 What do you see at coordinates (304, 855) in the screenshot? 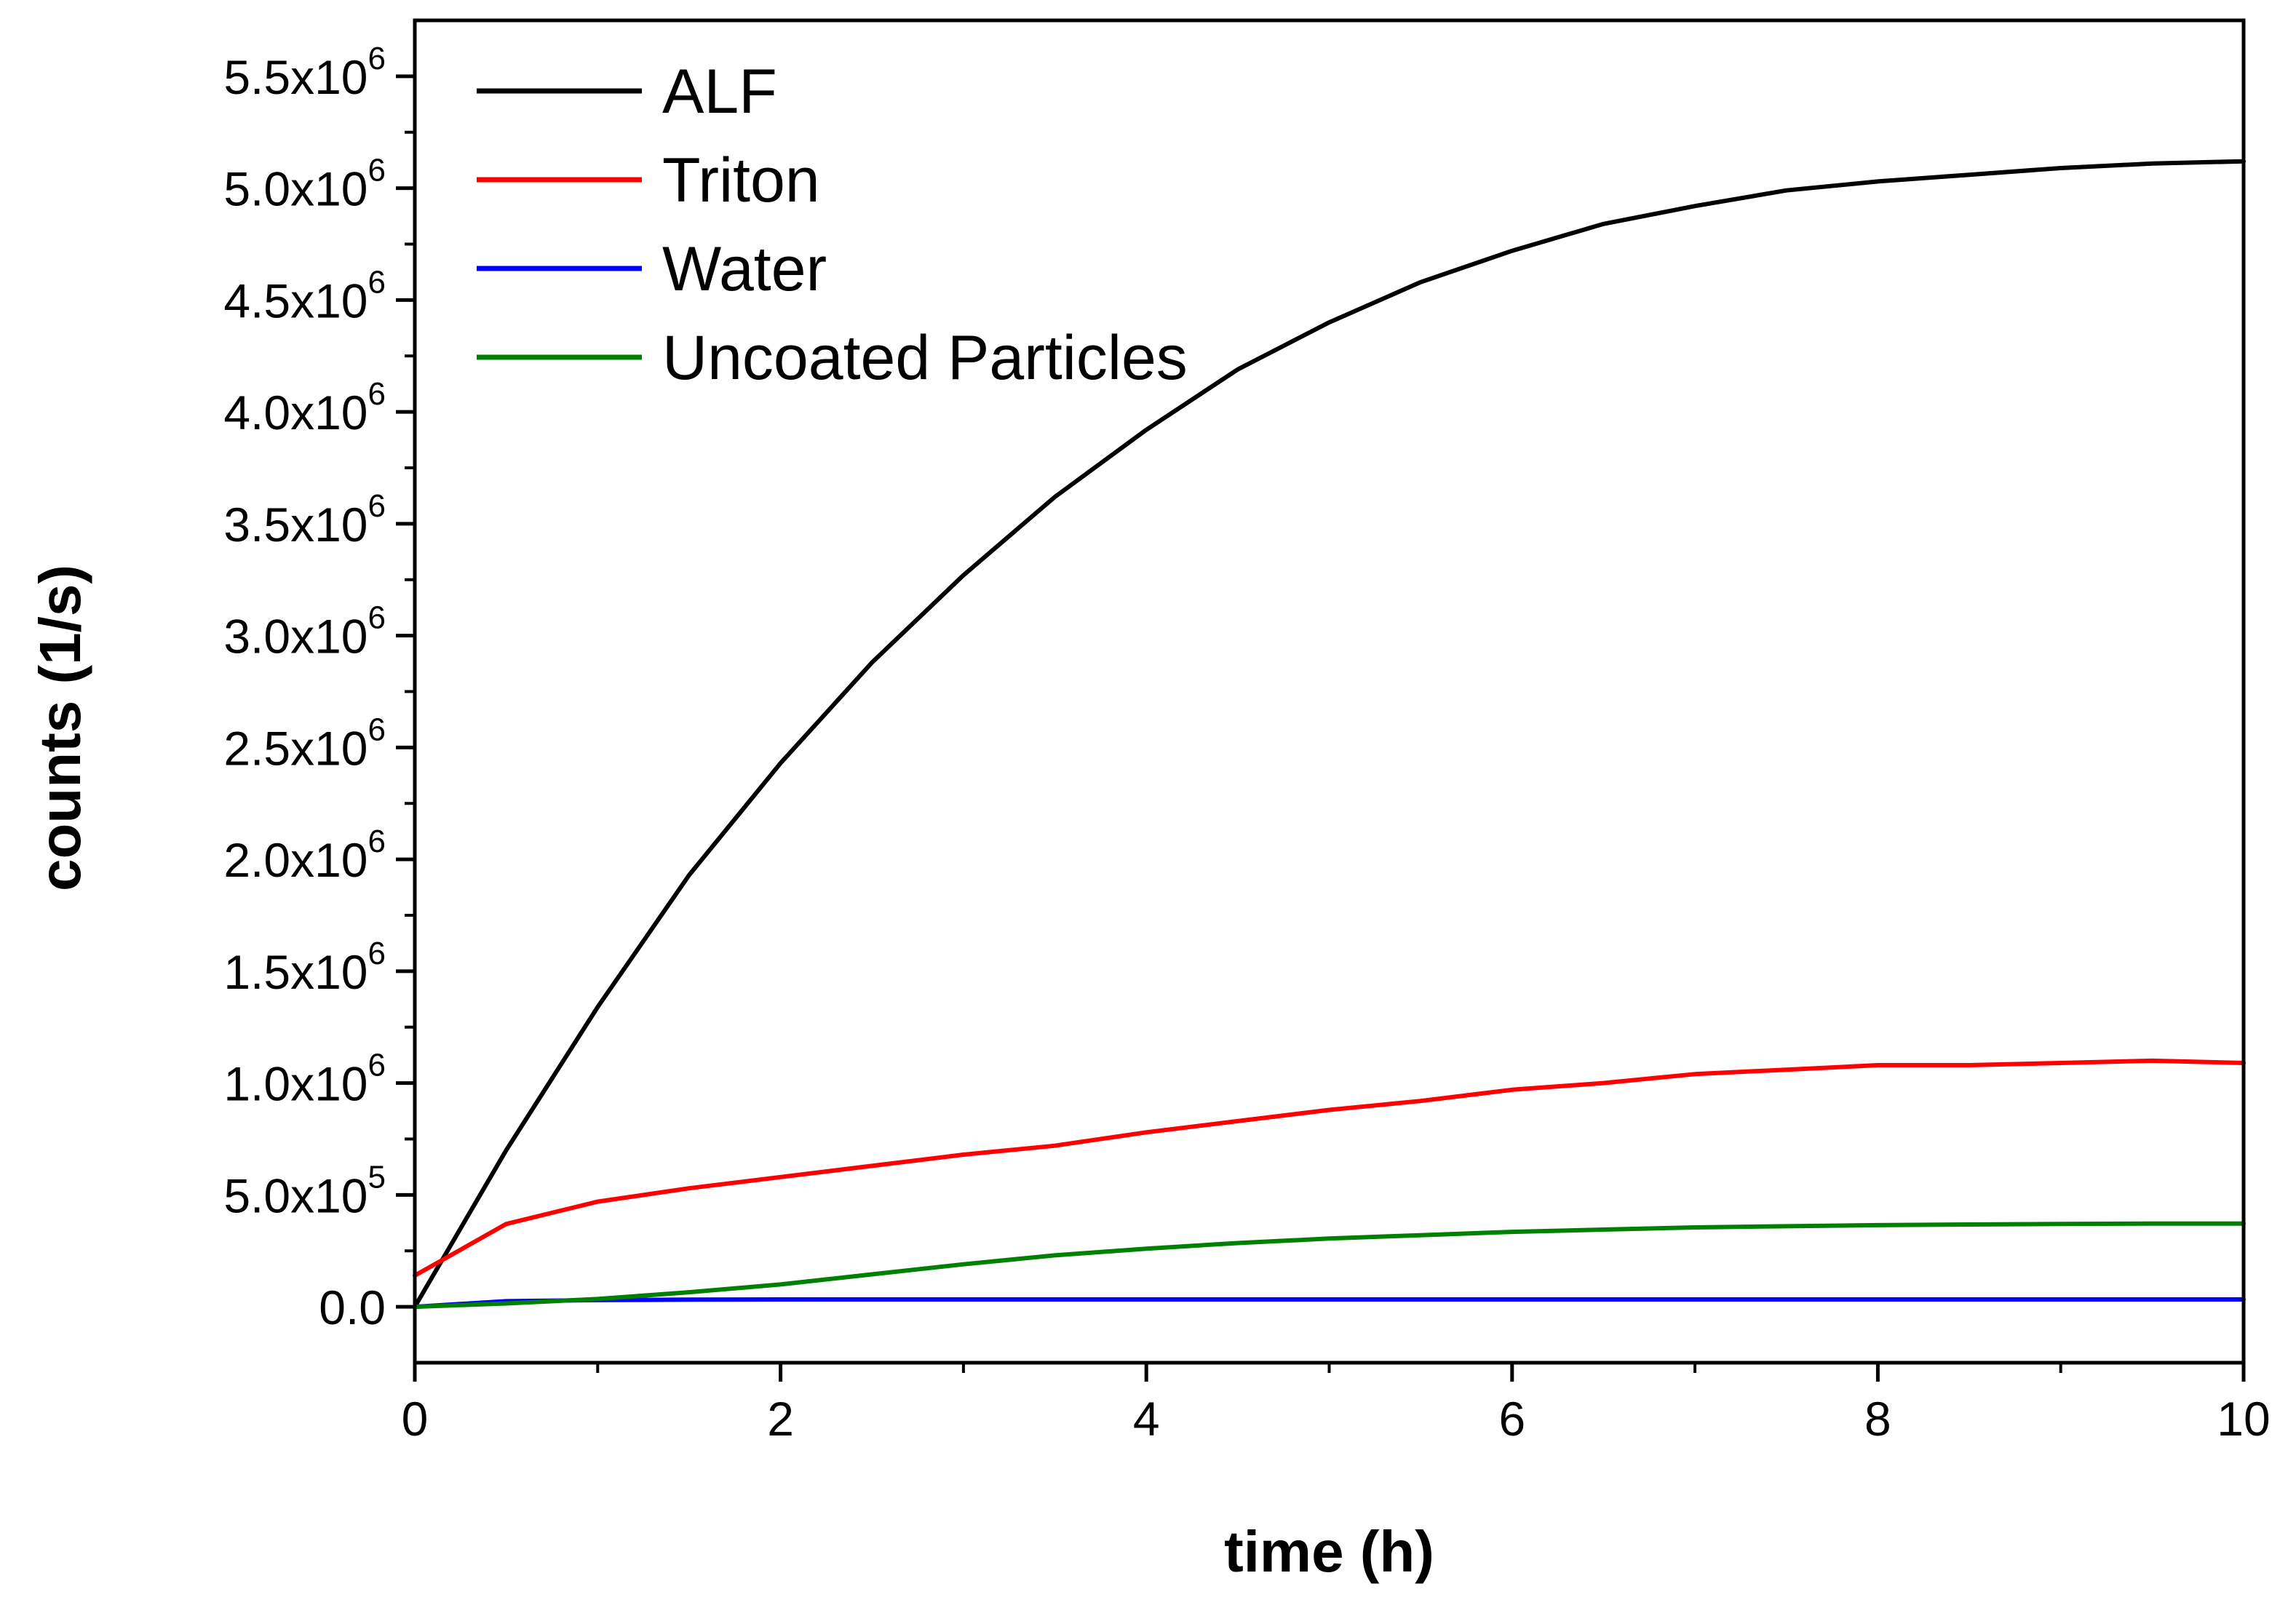
I see `y-tick-label: 2.0x10⁶` at bounding box center [304, 855].